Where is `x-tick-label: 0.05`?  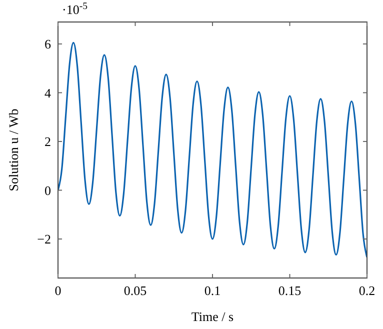
x-tick-label: 0.05 is located at coordinates (135, 290).